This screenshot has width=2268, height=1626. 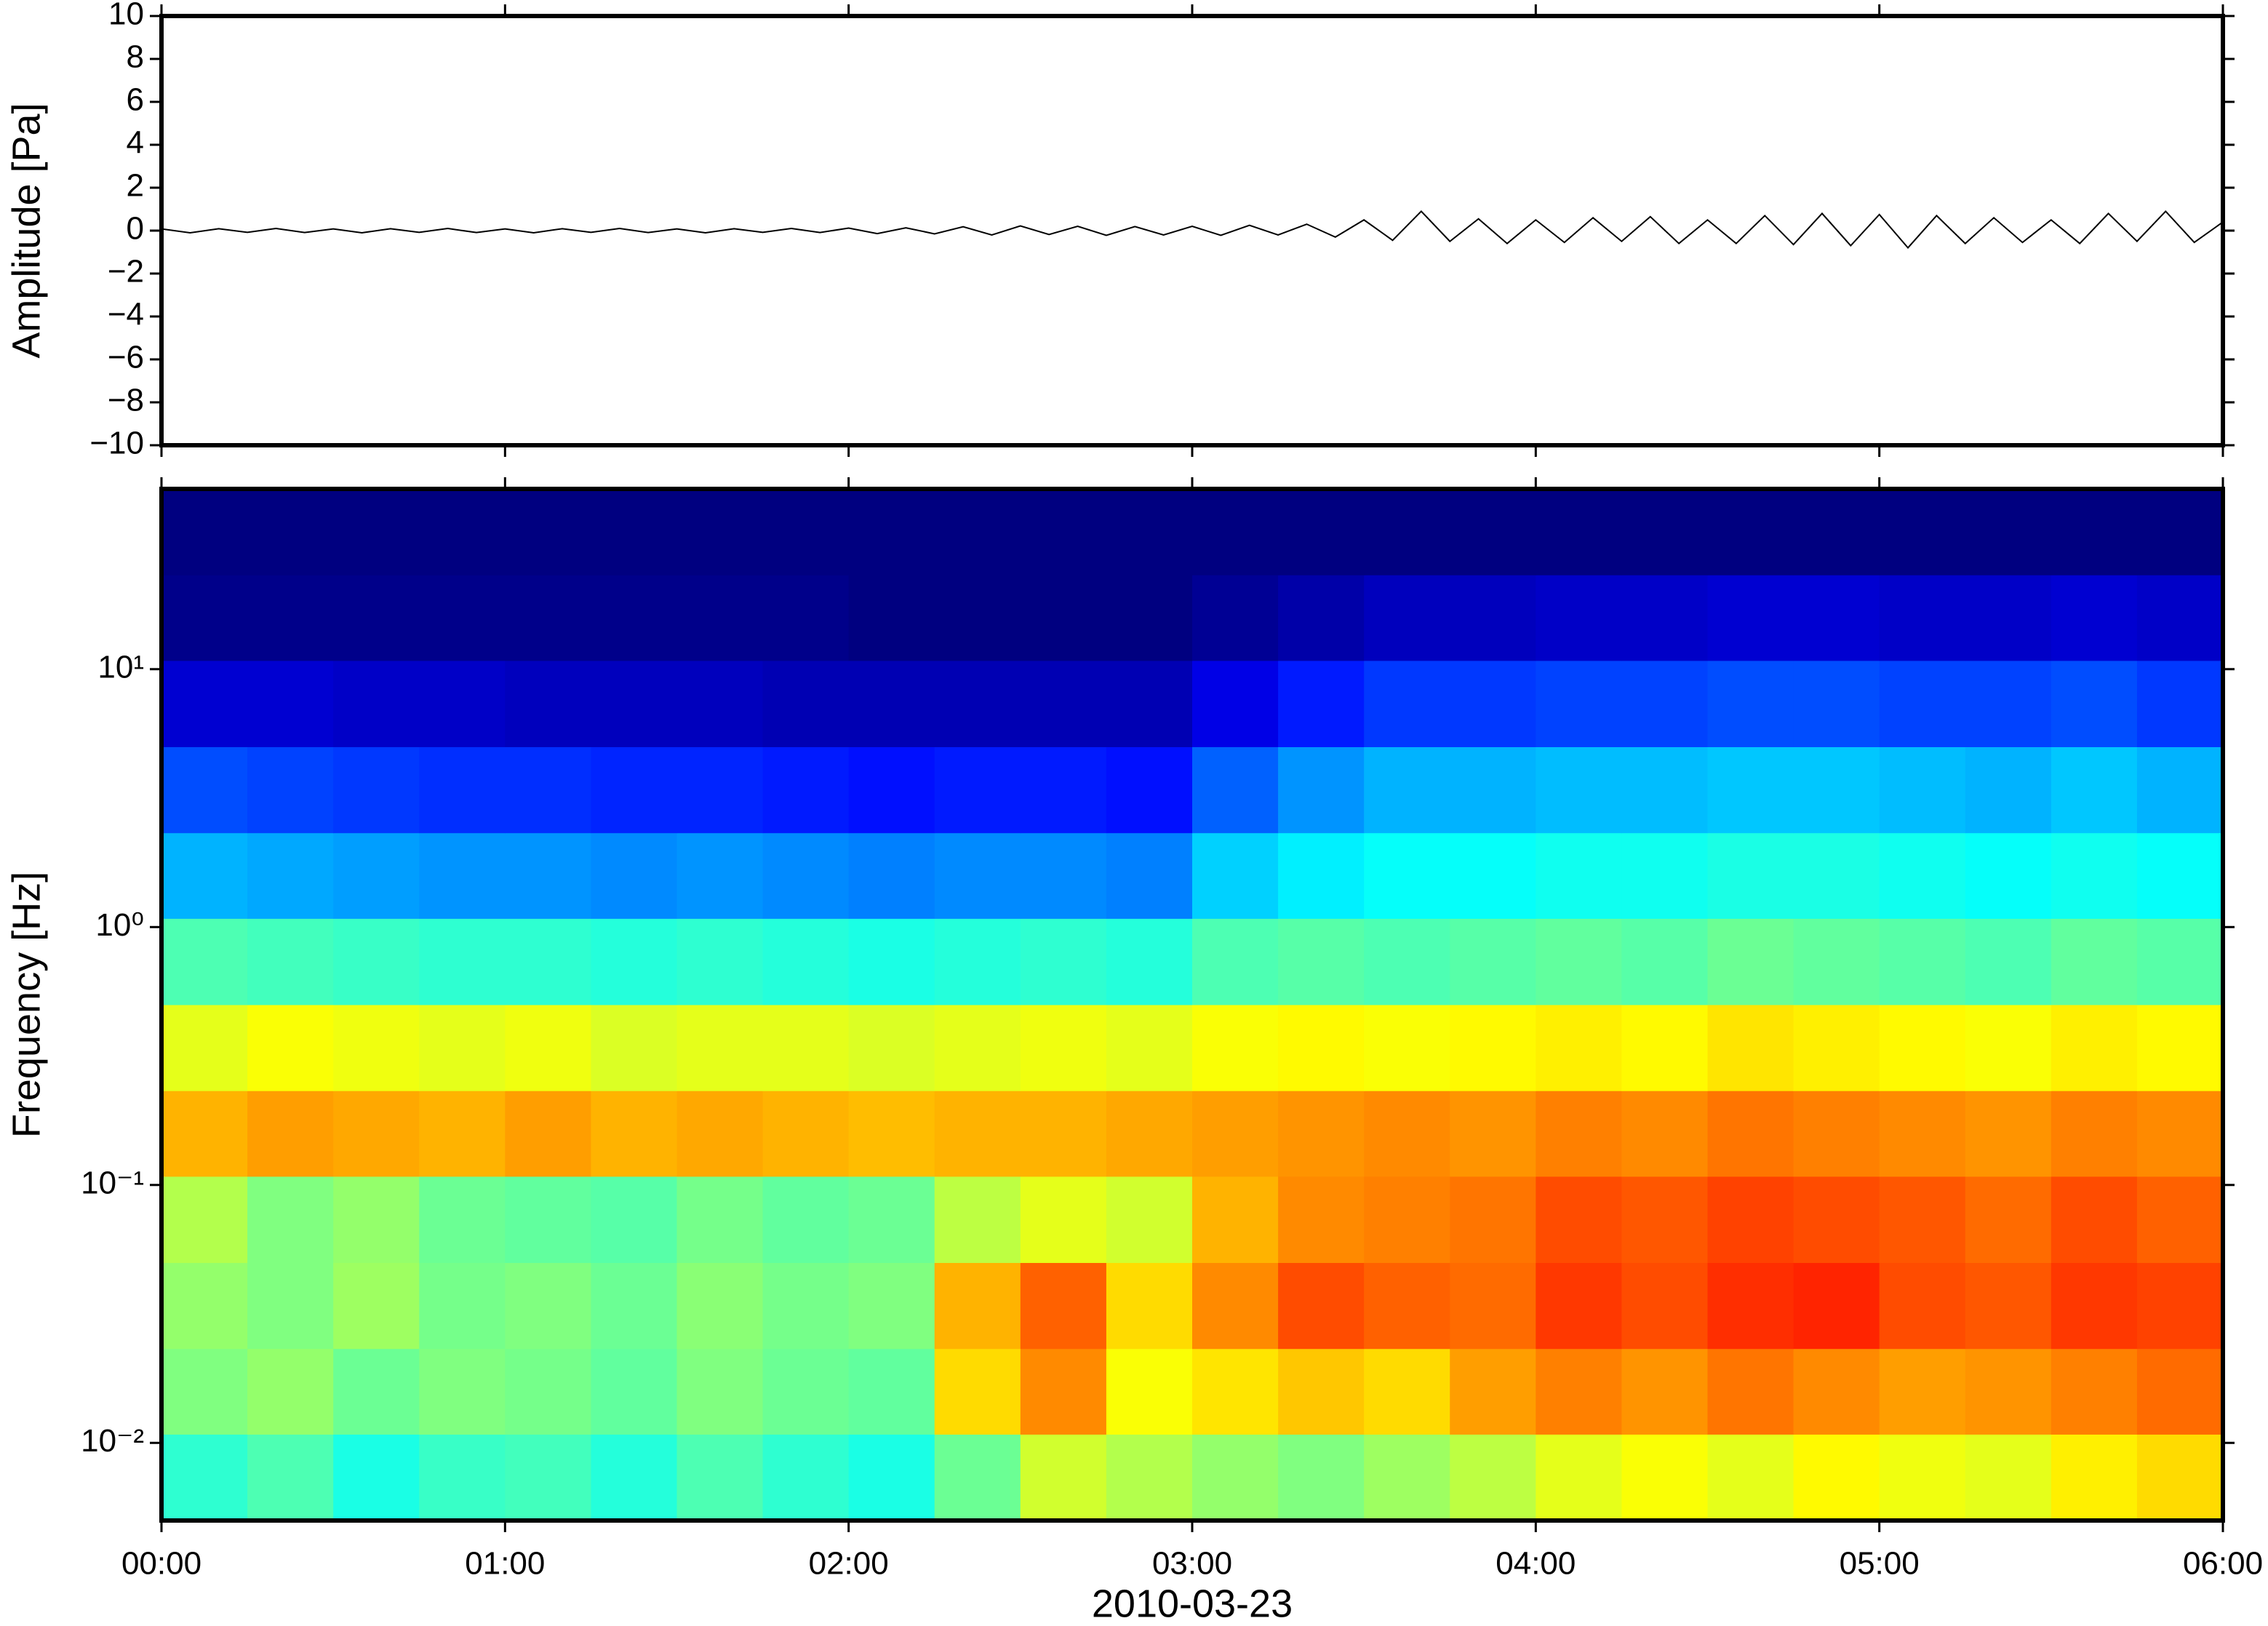 What do you see at coordinates (135, 57) in the screenshot?
I see `y-tick-label: 8` at bounding box center [135, 57].